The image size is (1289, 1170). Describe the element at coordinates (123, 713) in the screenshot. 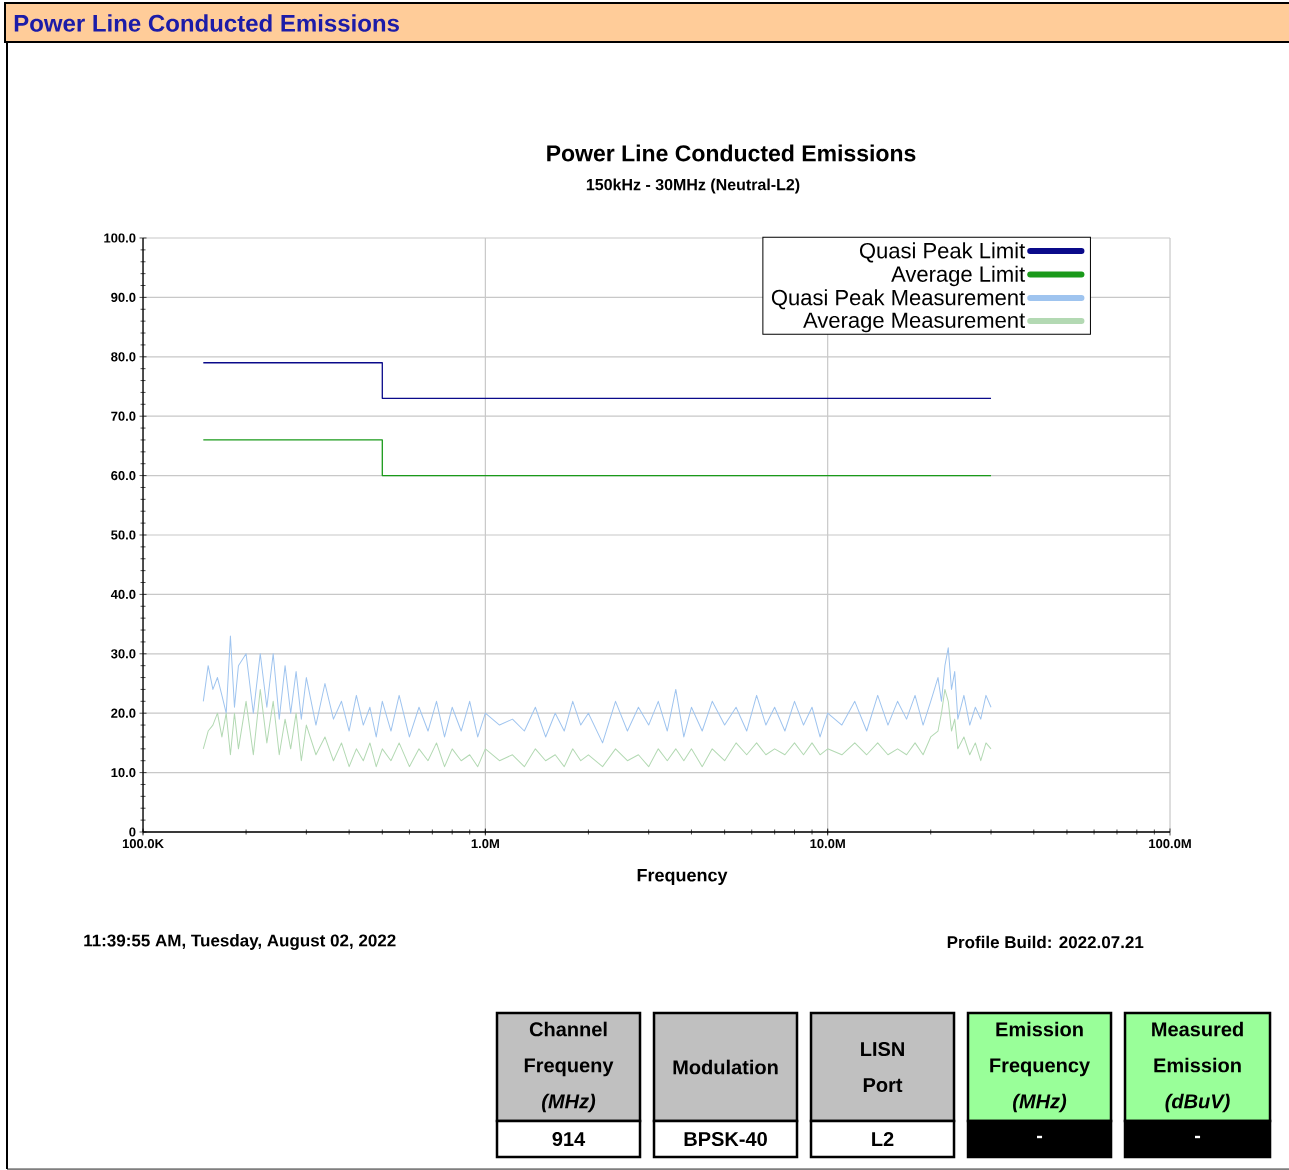

I see `y-tick-label: 20.0` at that location.